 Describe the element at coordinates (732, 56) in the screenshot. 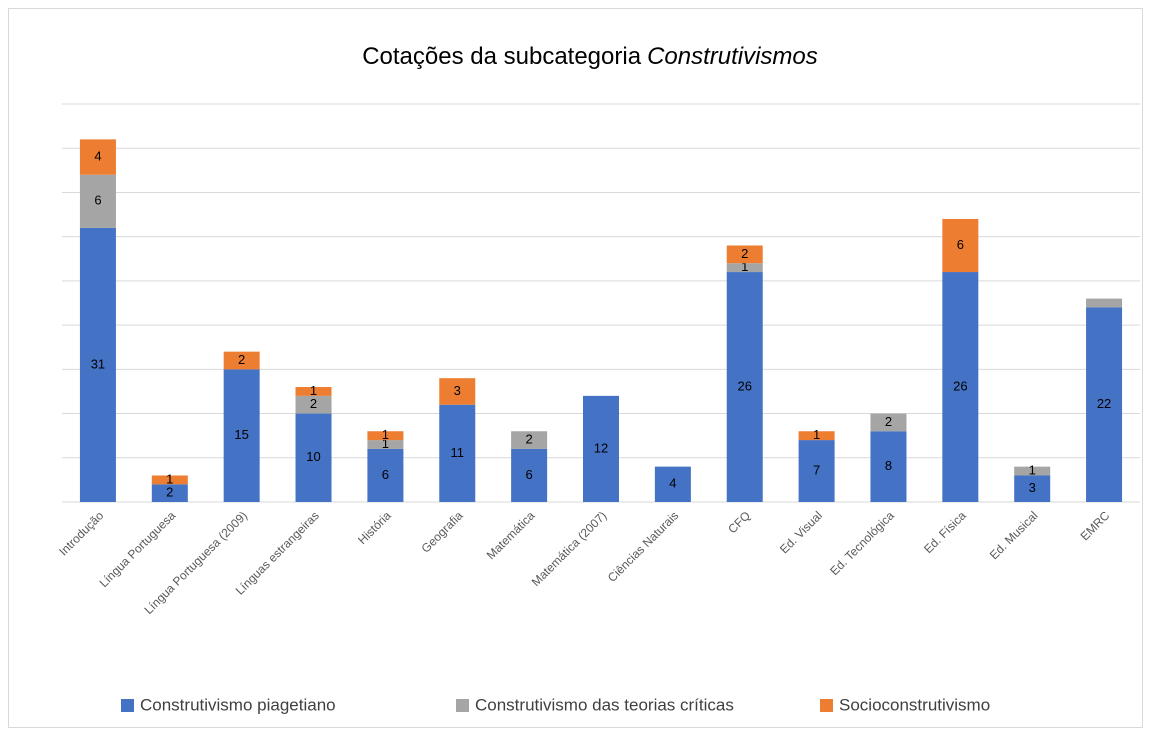

I see `title-italic: Construtivismos` at that location.